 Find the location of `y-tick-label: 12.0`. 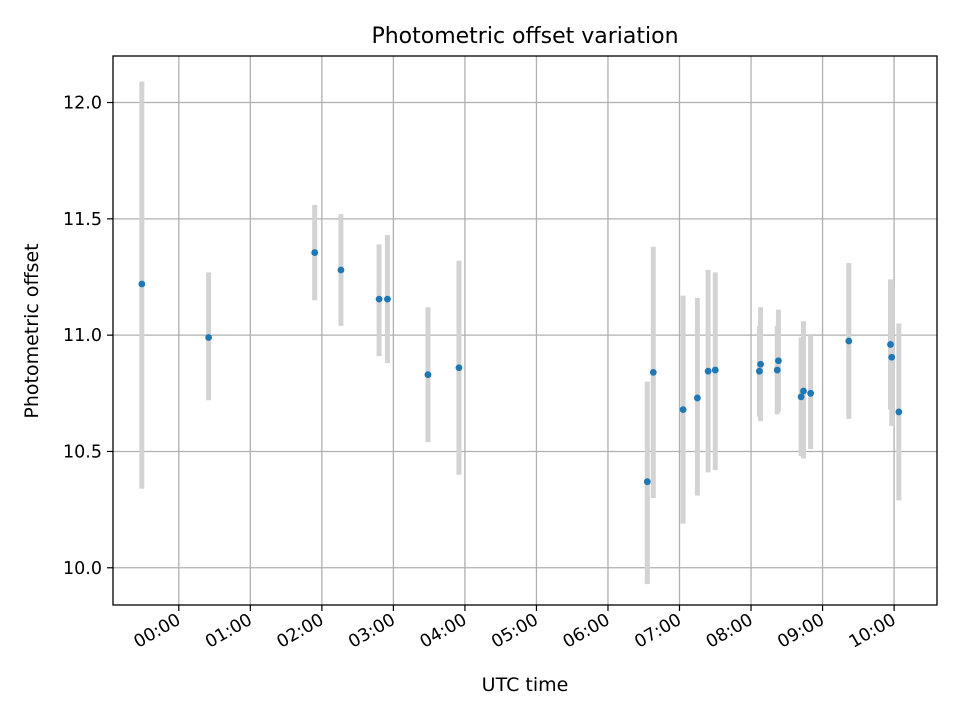

y-tick-label: 12.0 is located at coordinates (82, 104).